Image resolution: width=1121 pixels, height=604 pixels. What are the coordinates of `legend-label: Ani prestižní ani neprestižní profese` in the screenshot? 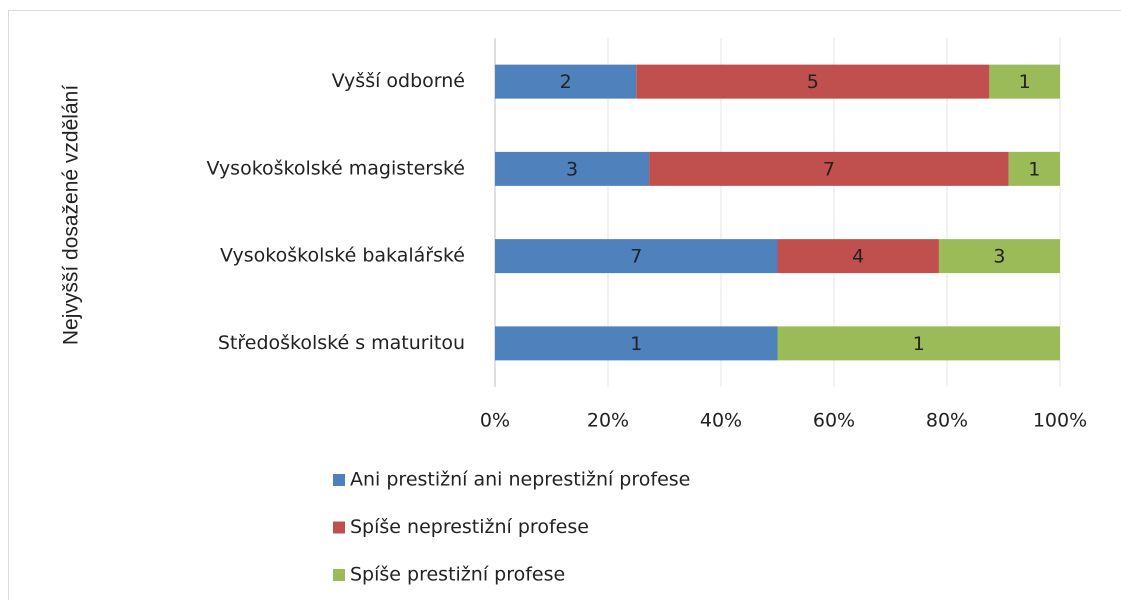 It's located at (520, 480).